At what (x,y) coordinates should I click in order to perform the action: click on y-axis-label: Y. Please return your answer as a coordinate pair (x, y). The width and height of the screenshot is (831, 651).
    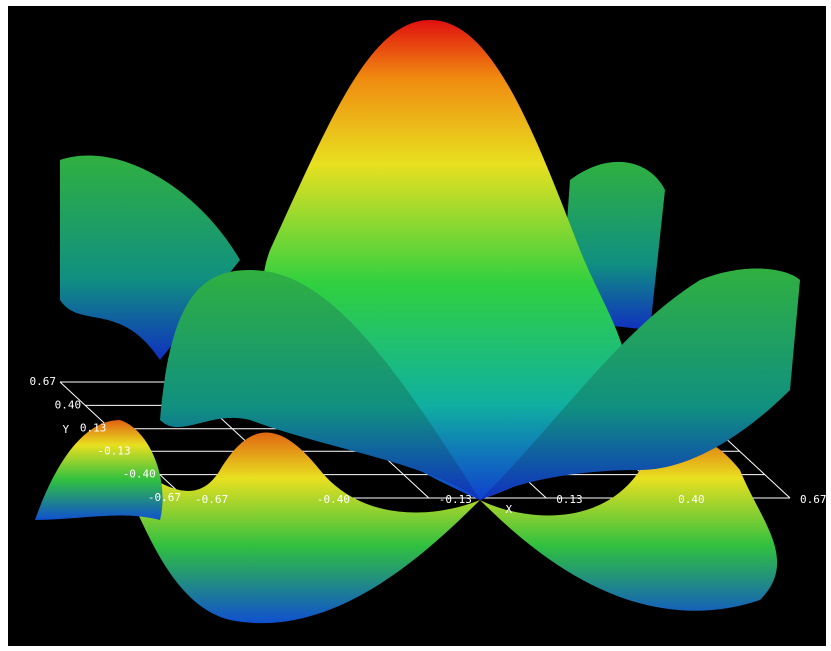
    Looking at the image, I should click on (66, 429).